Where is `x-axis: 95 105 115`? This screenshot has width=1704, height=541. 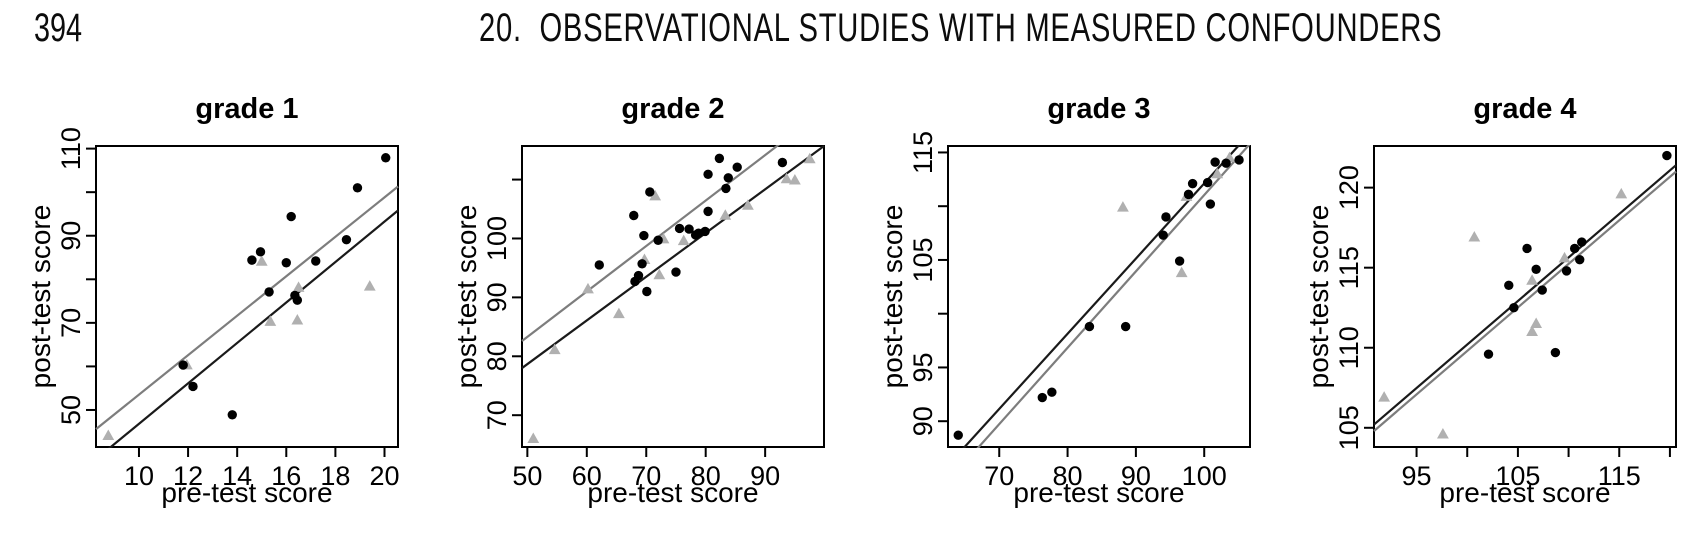 x-axis: 95 105 115 is located at coordinates (1536, 469).